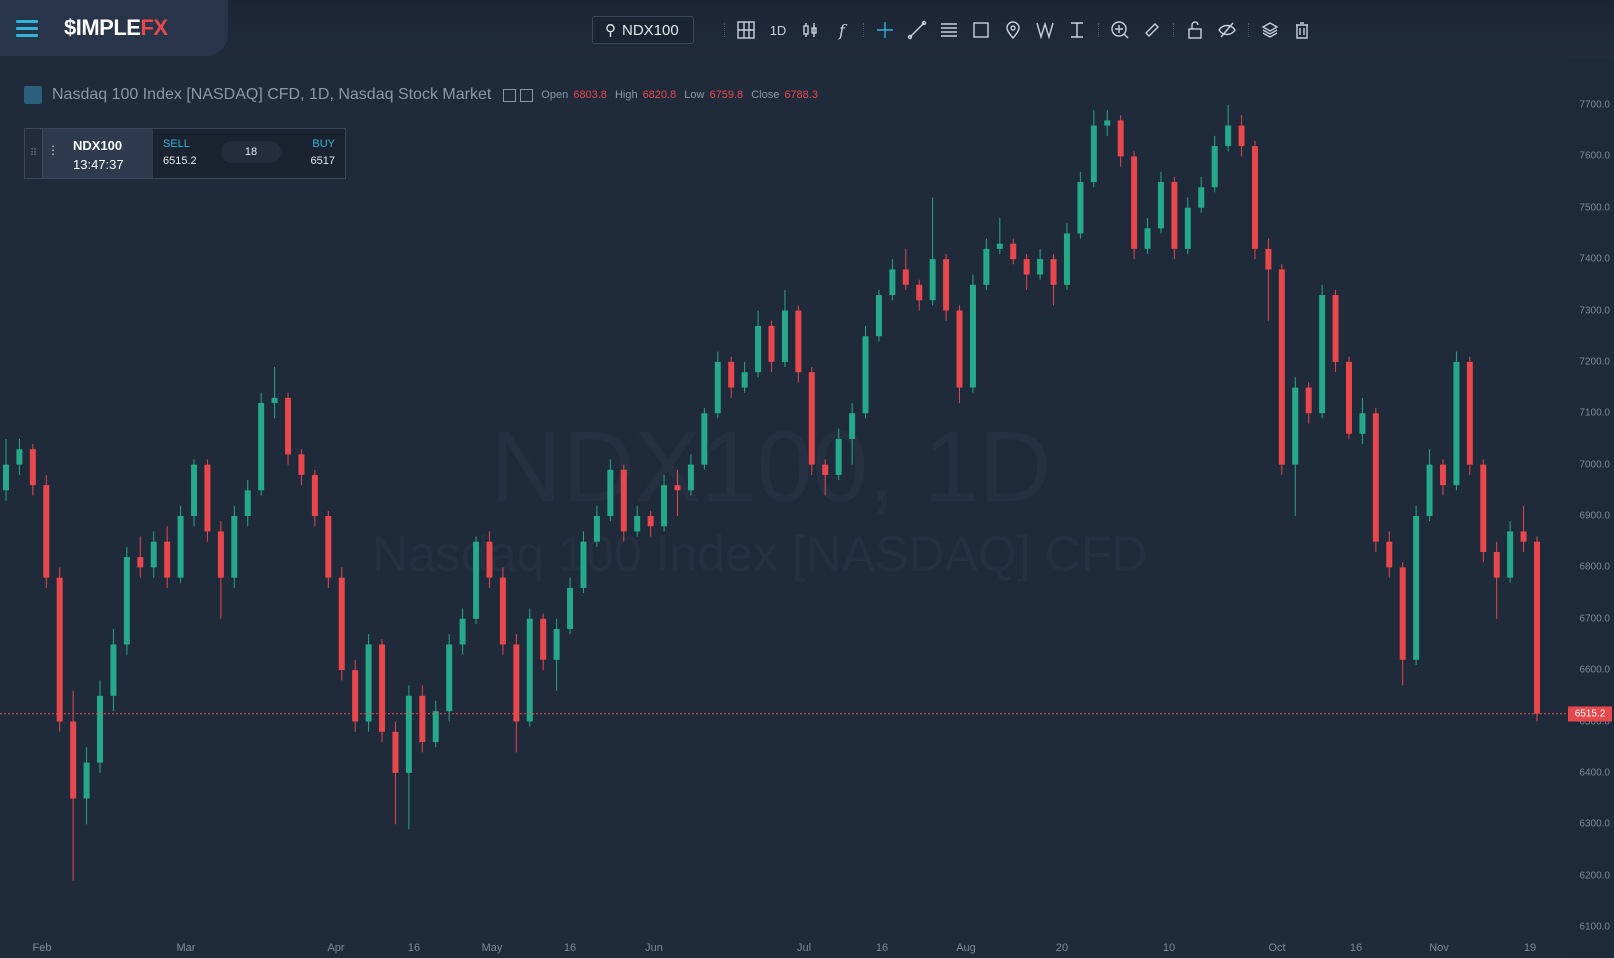  Describe the element at coordinates (1045, 30) in the screenshot. I see `pattern-icon` at that location.